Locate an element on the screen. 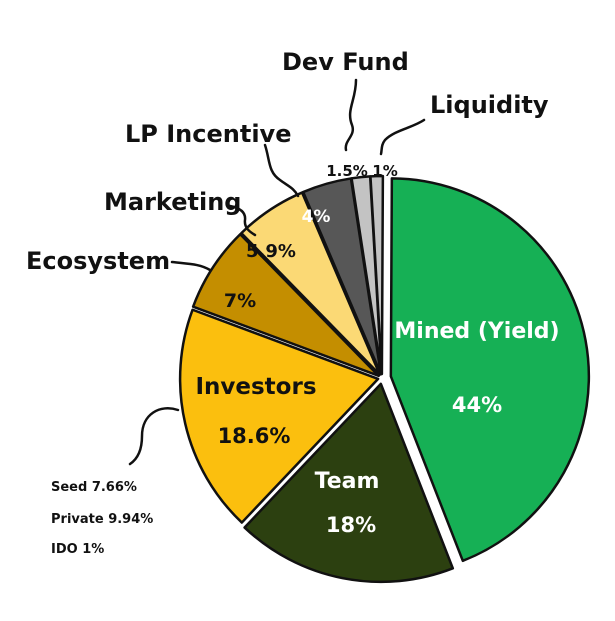  slice-label-ecosystem: Ecosystem is located at coordinates (98, 261).